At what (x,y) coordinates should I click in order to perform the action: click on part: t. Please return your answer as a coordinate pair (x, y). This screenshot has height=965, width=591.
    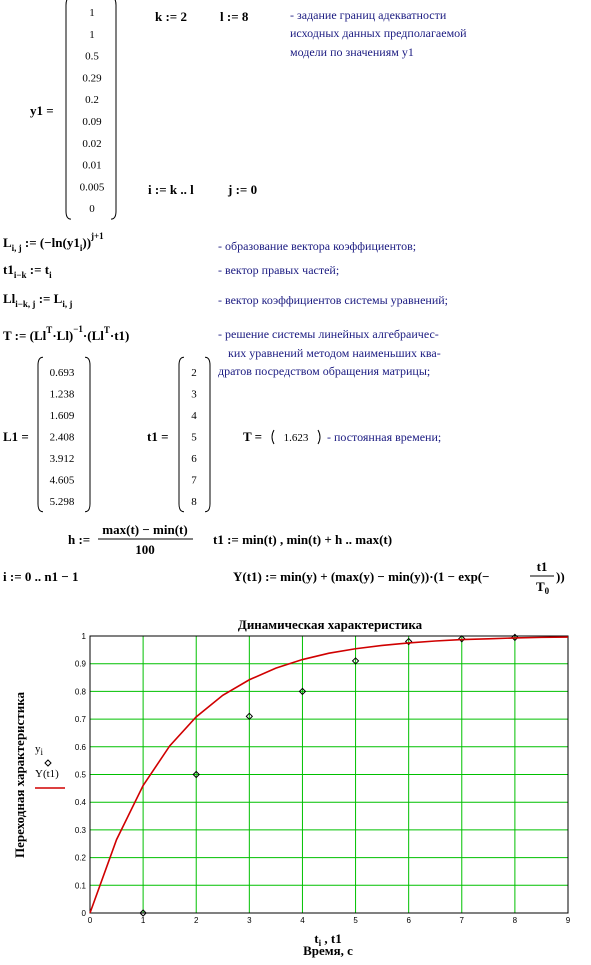
    Looking at the image, I should click on (316, 938).